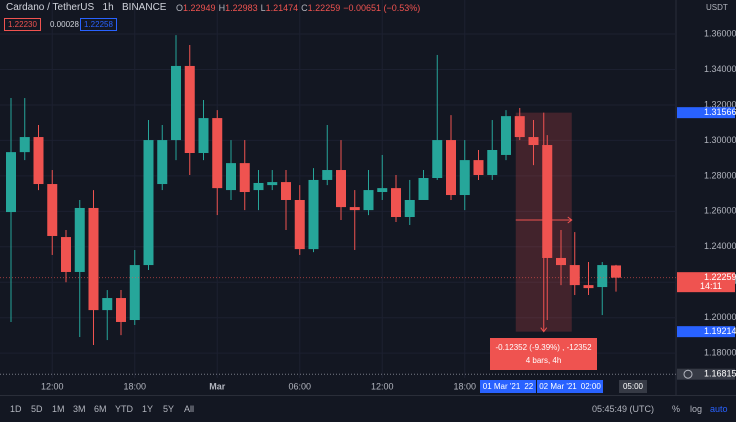 Image resolution: width=736 pixels, height=422 pixels. I want to click on price-label: 1.16815, so click(720, 374).